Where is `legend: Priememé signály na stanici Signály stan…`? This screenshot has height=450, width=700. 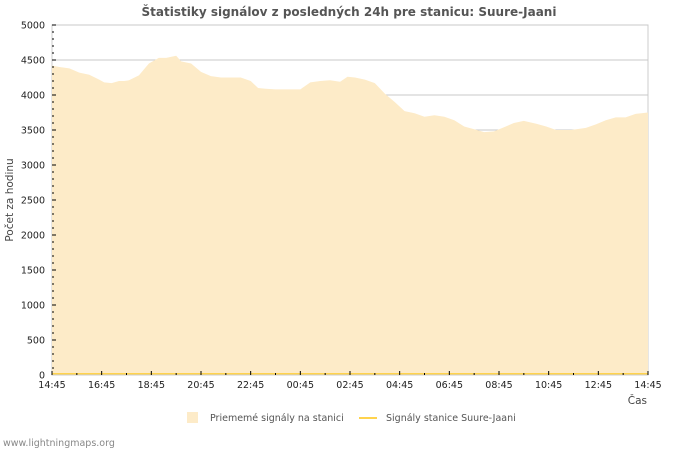 legend: Priememé signály na stanici Signály stan… is located at coordinates (351, 418).